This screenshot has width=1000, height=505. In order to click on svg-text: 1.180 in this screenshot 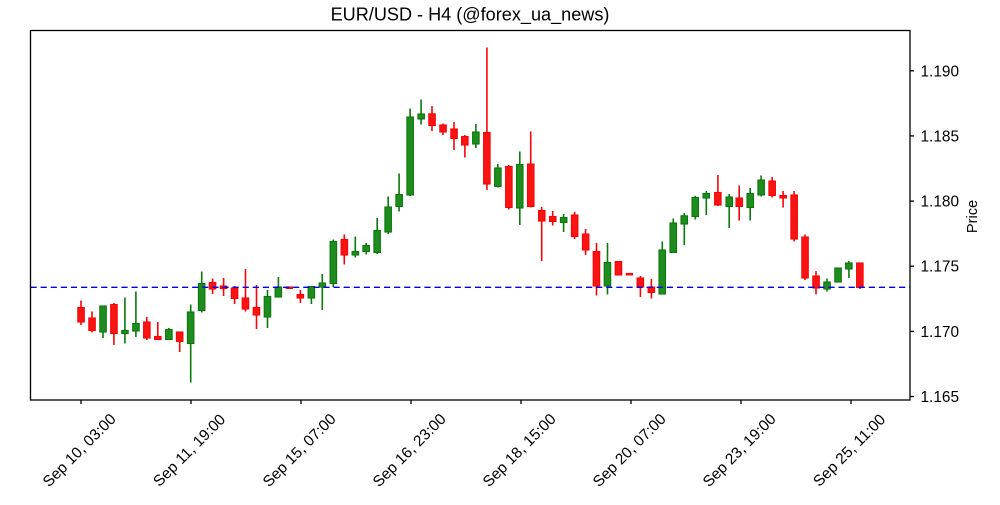, I will do `click(940, 202)`.